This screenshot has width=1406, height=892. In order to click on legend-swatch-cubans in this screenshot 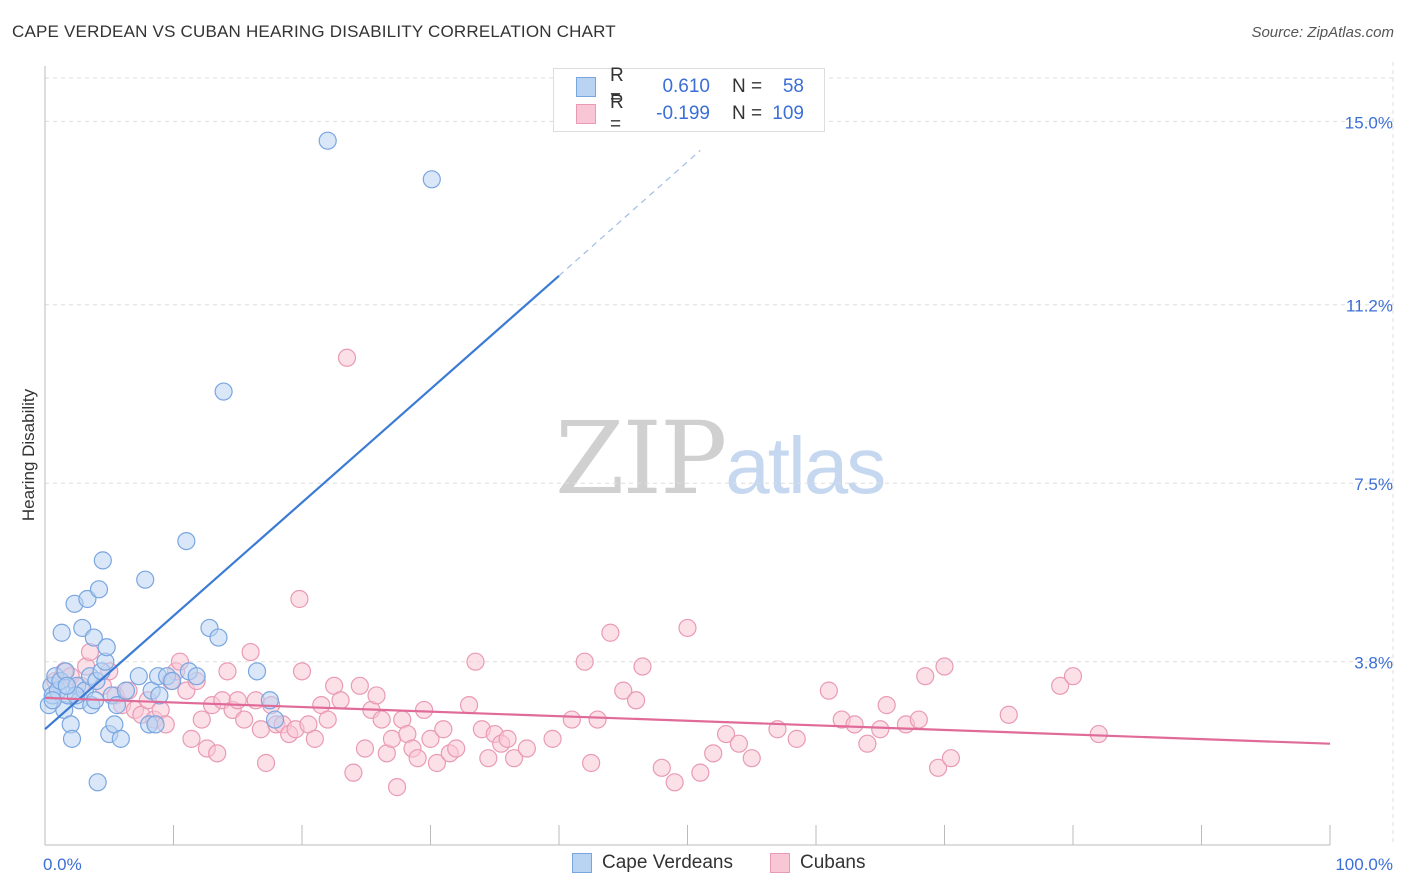, I will do `click(586, 114)`.